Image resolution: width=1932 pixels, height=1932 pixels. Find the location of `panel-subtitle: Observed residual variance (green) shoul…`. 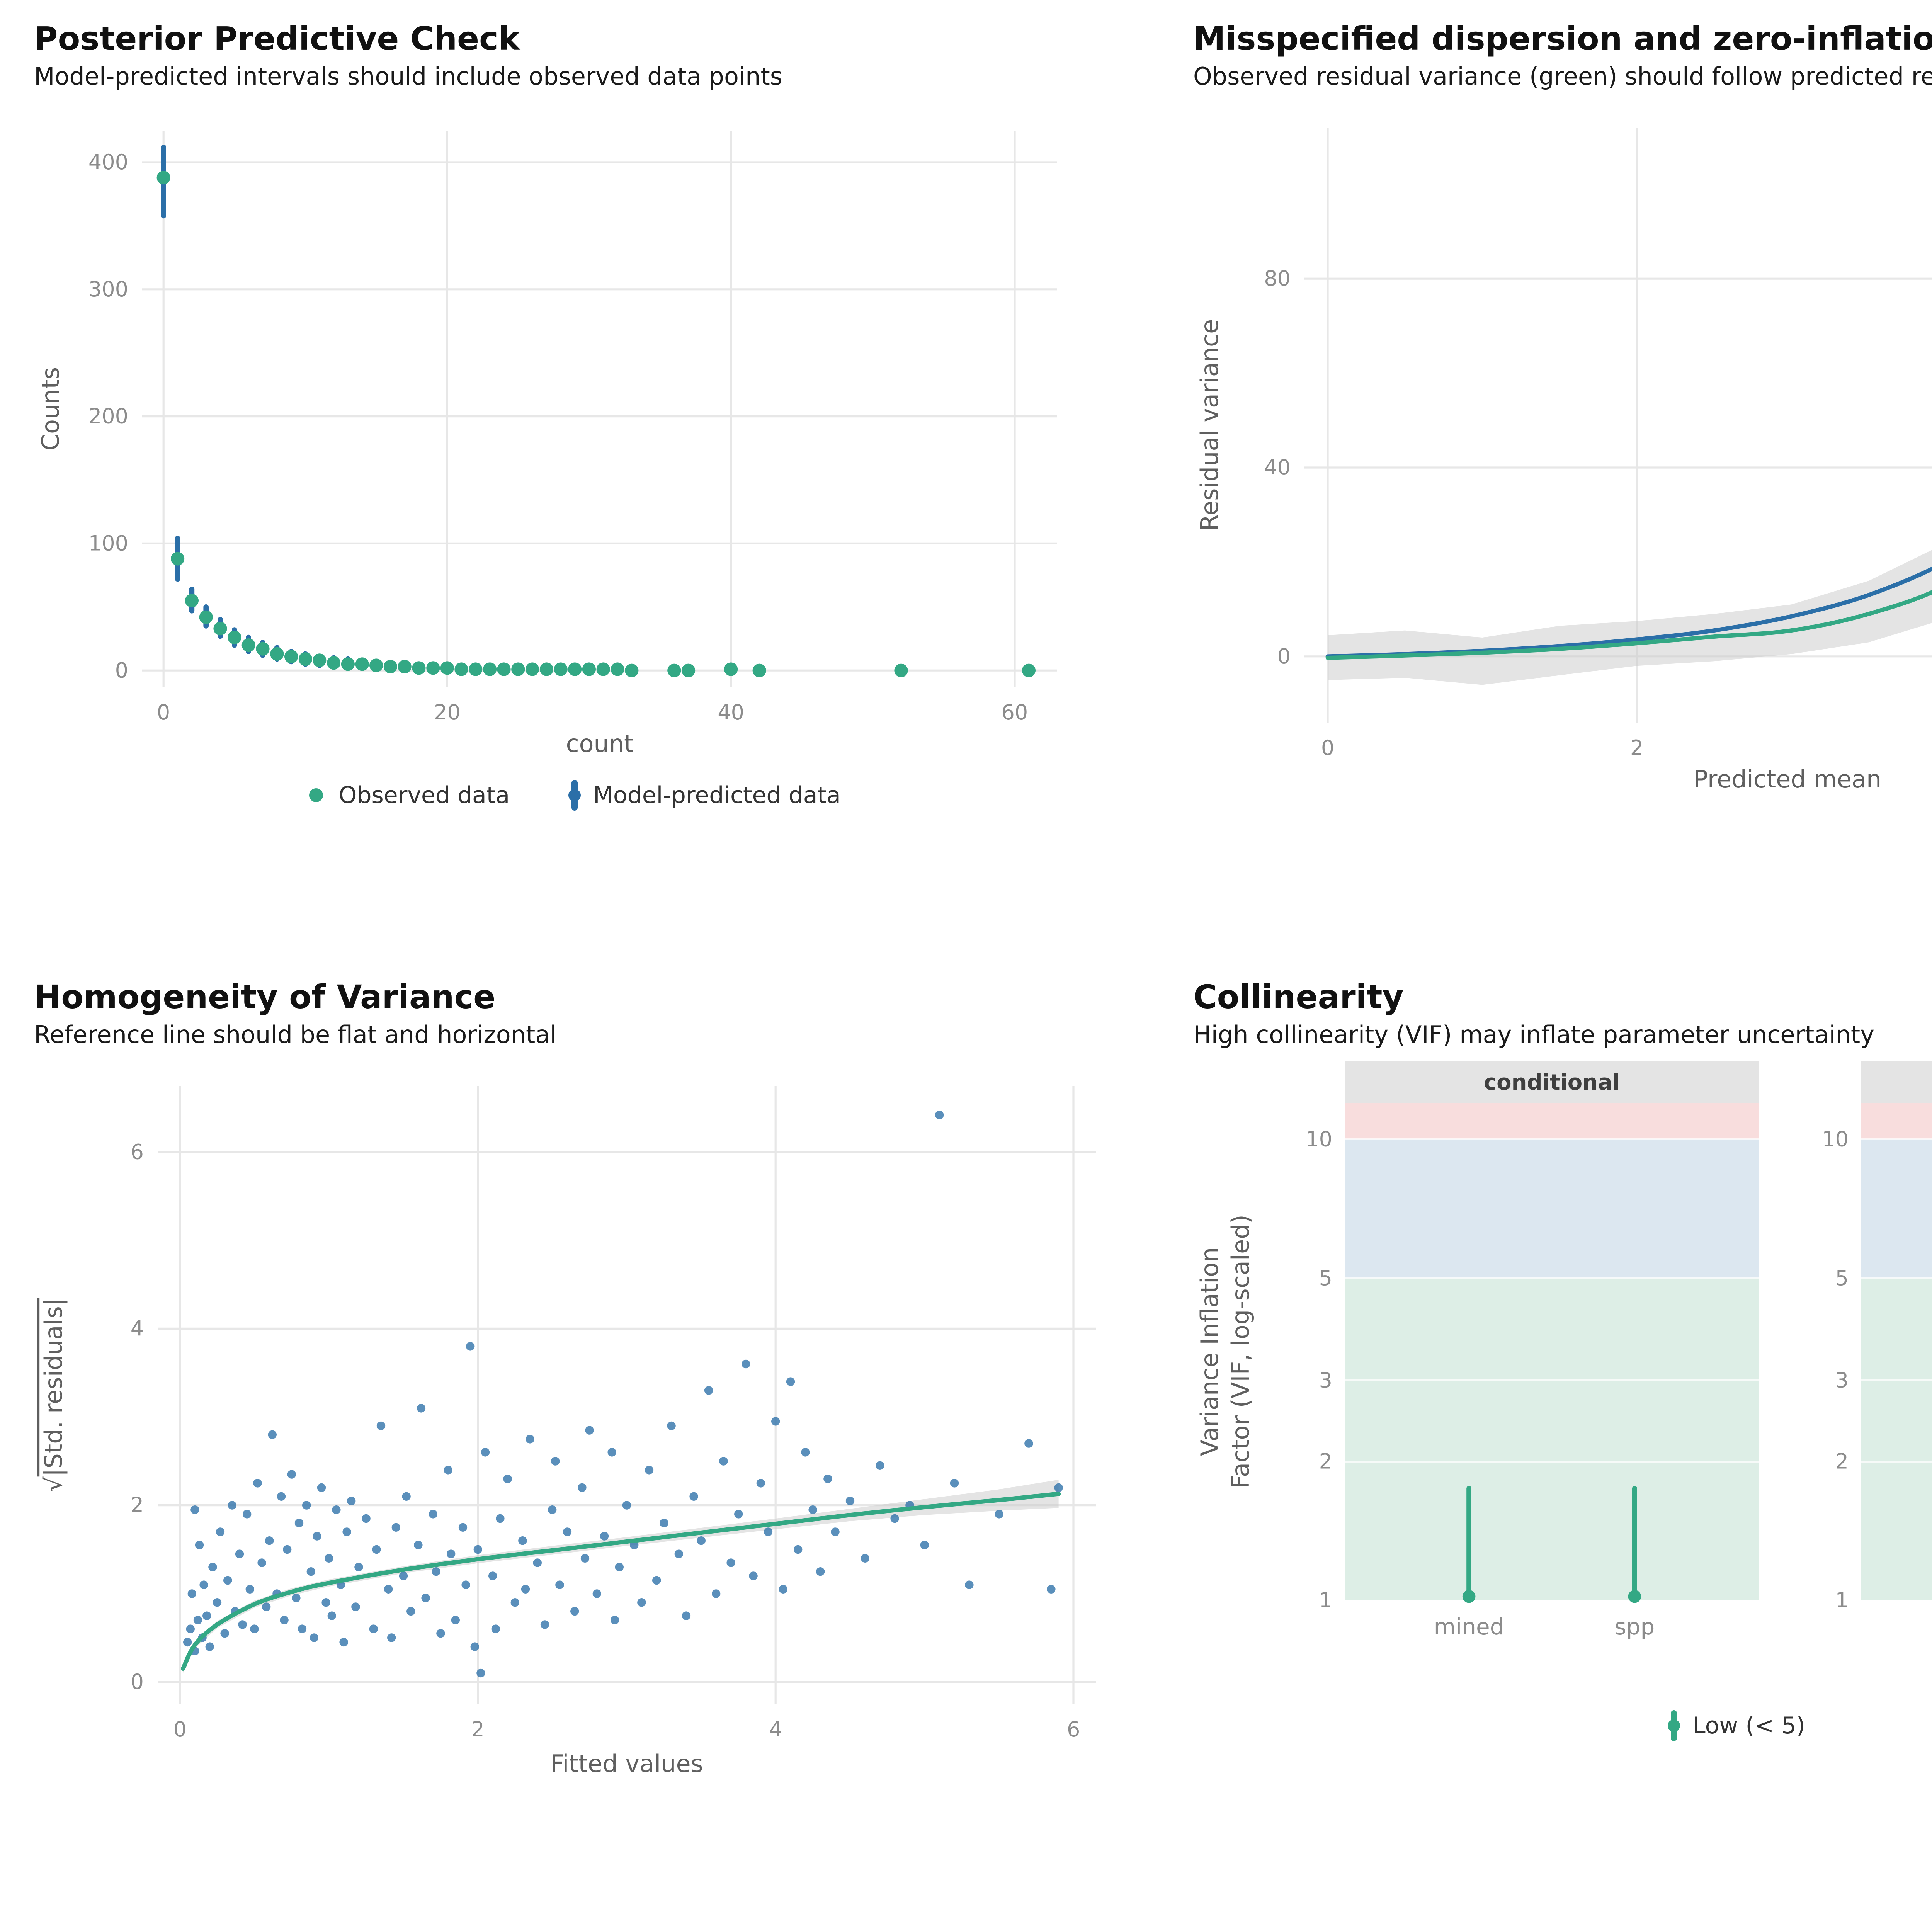

panel-subtitle: Observed residual variance (green) shoul… is located at coordinates (1562, 76).